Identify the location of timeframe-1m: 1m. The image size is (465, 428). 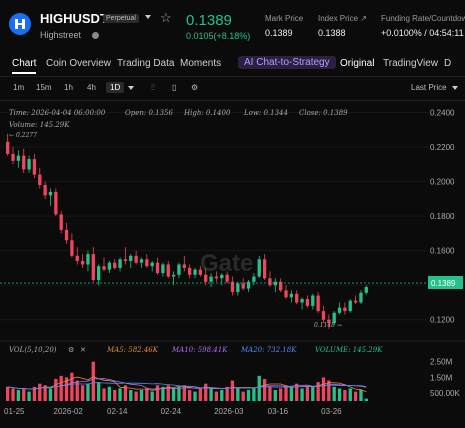
(19, 87).